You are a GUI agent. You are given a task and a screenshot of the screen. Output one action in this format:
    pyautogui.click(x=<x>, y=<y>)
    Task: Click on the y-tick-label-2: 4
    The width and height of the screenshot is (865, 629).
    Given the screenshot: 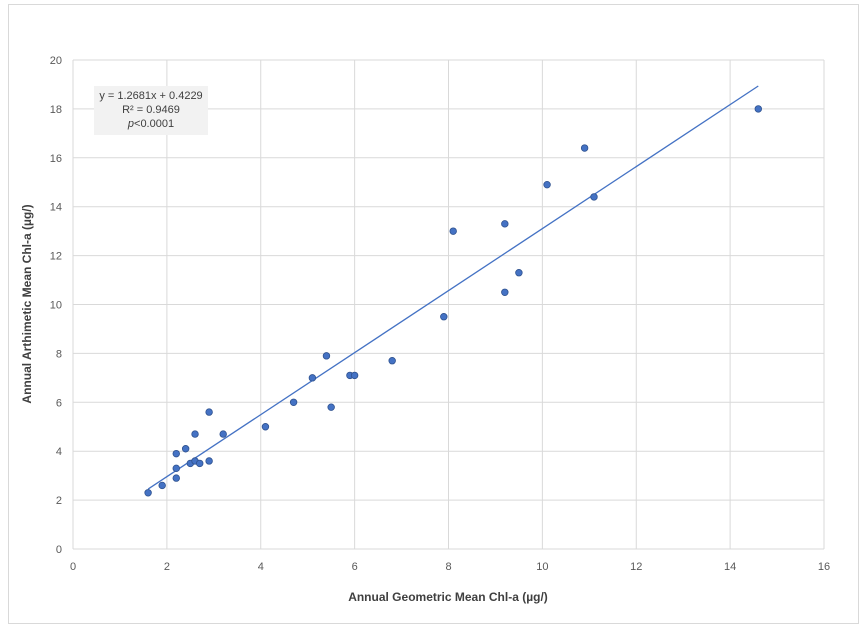 What is the action you would take?
    pyautogui.click(x=59, y=452)
    